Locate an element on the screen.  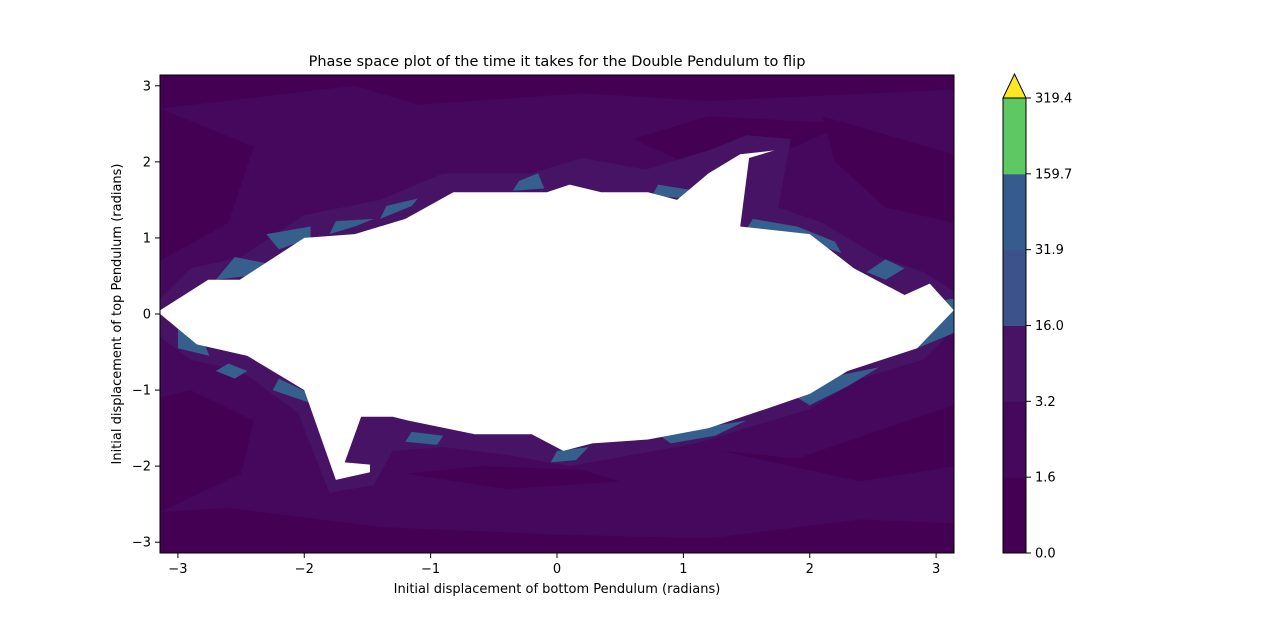
colorbar-tick-label: 3.2 is located at coordinates (1045, 402).